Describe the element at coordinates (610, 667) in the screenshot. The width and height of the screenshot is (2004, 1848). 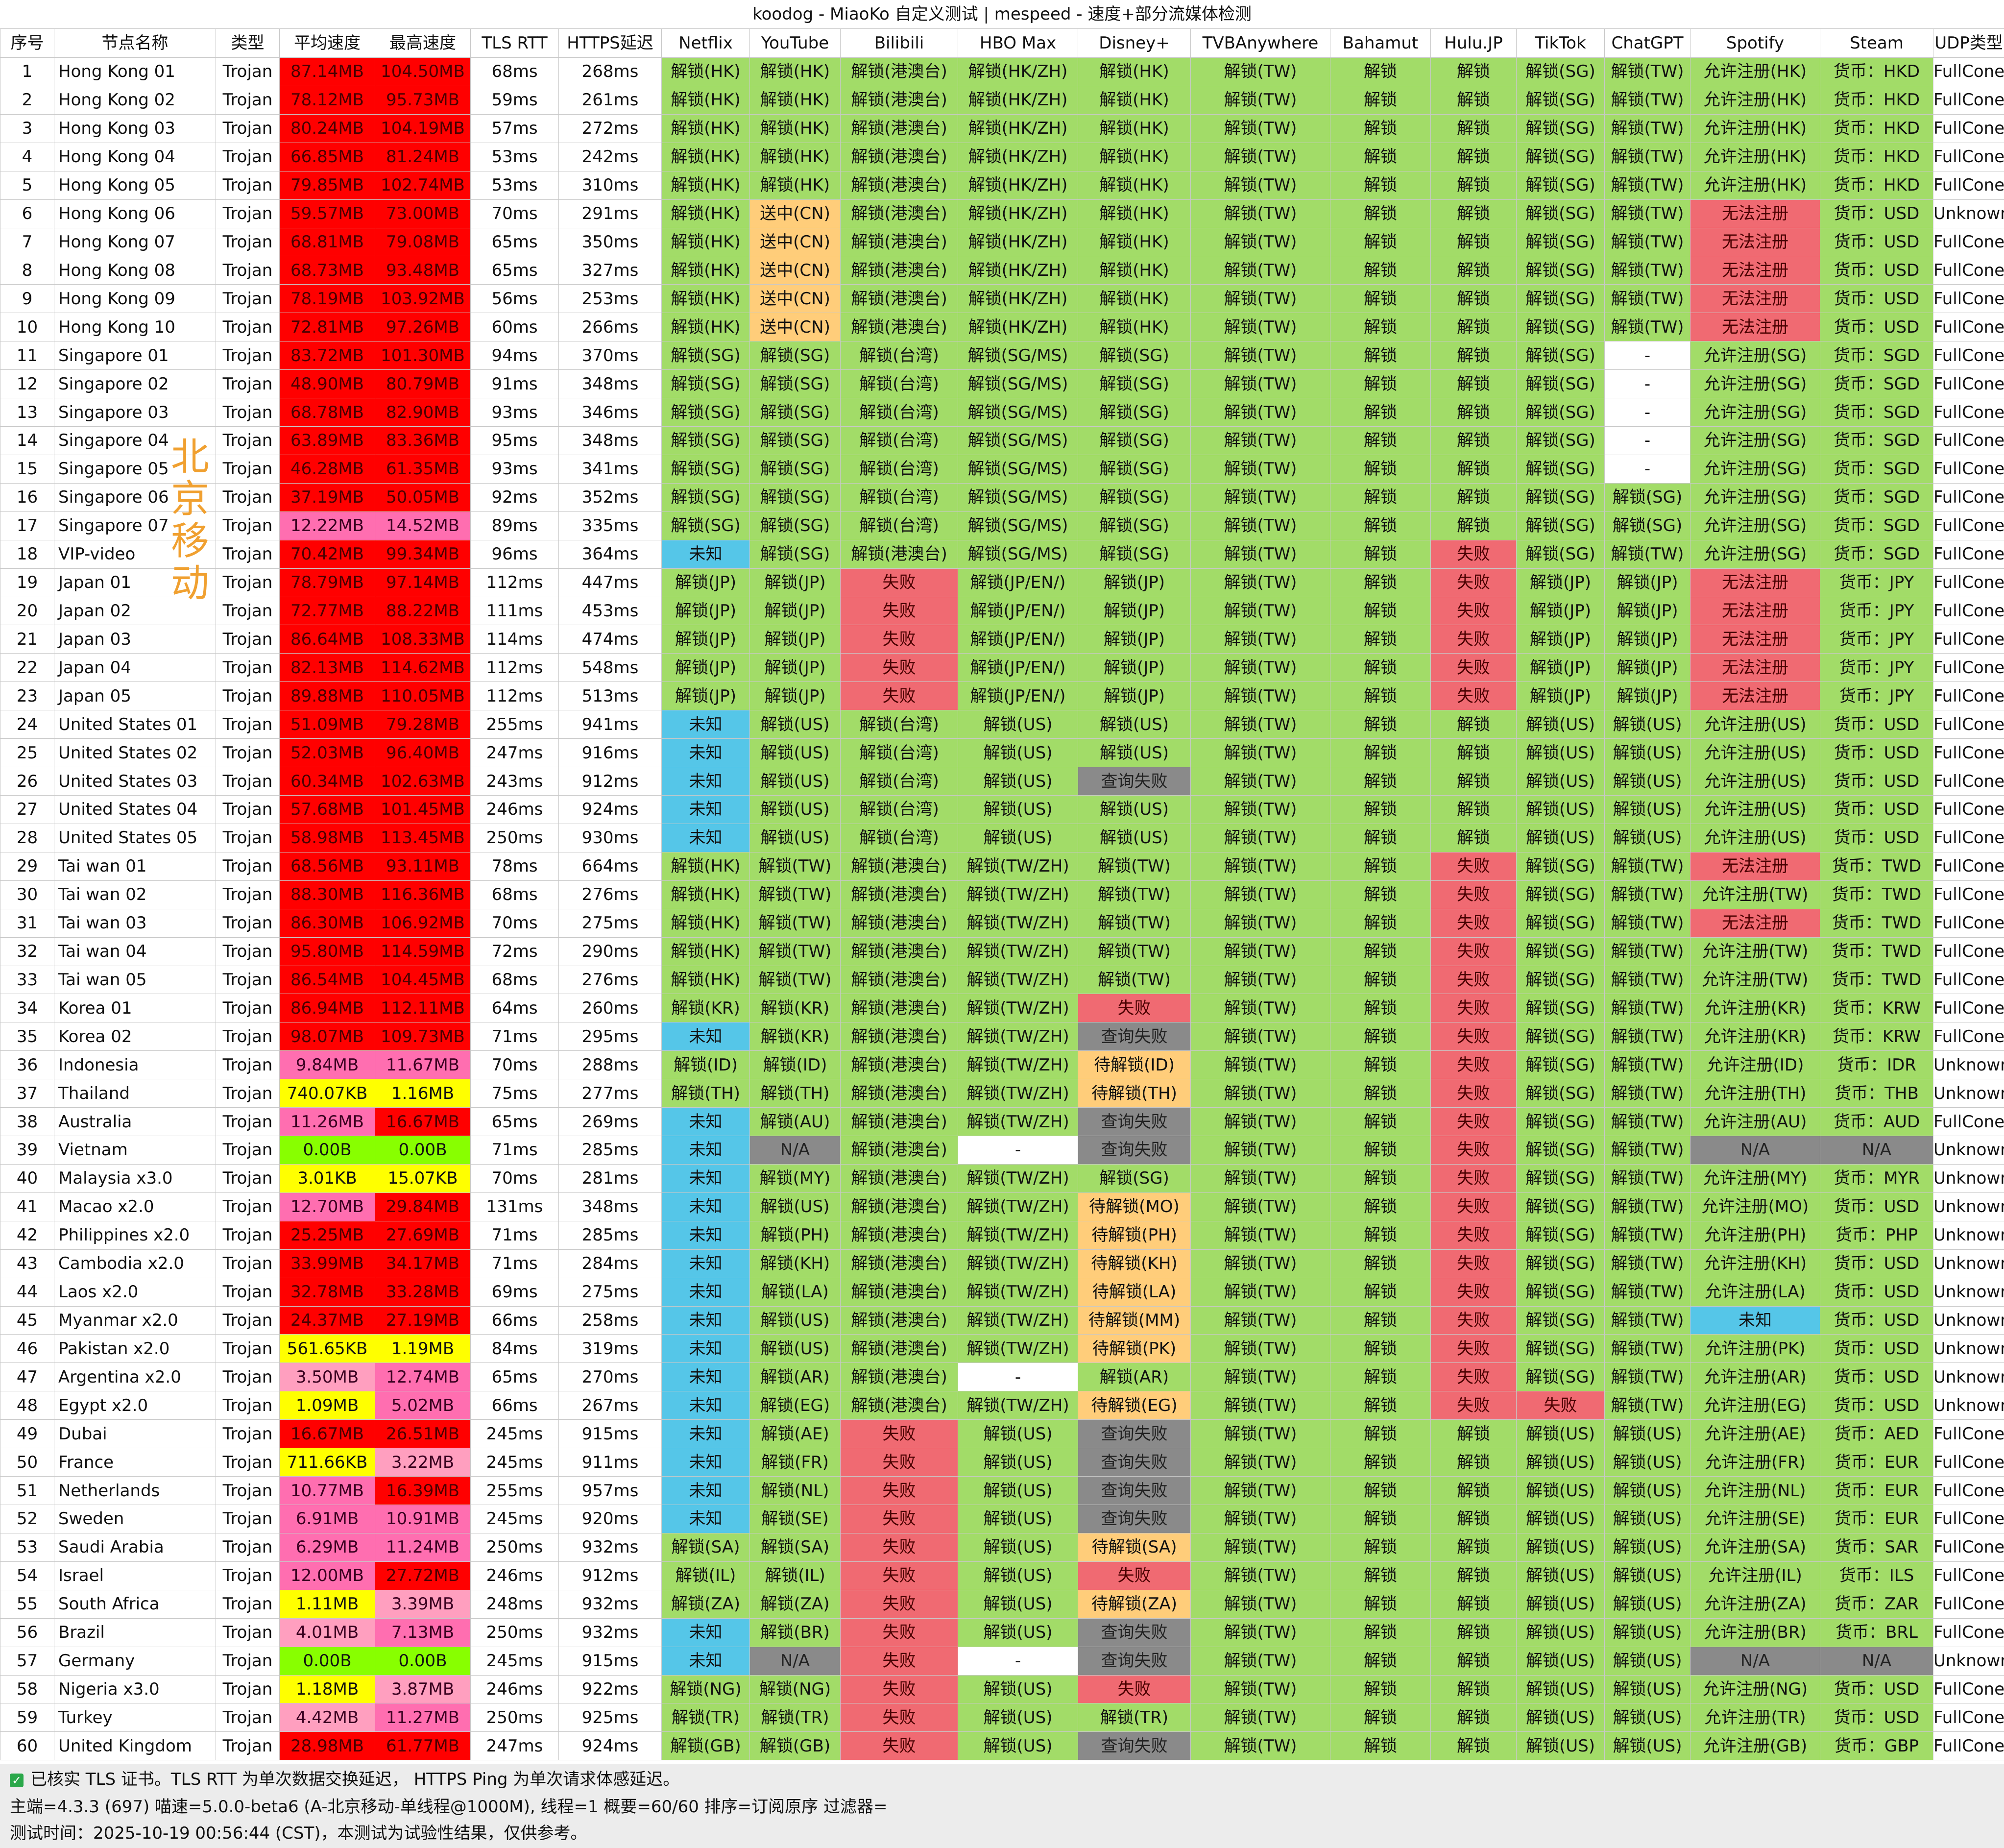
I see `table-cell: 548ms` at that location.